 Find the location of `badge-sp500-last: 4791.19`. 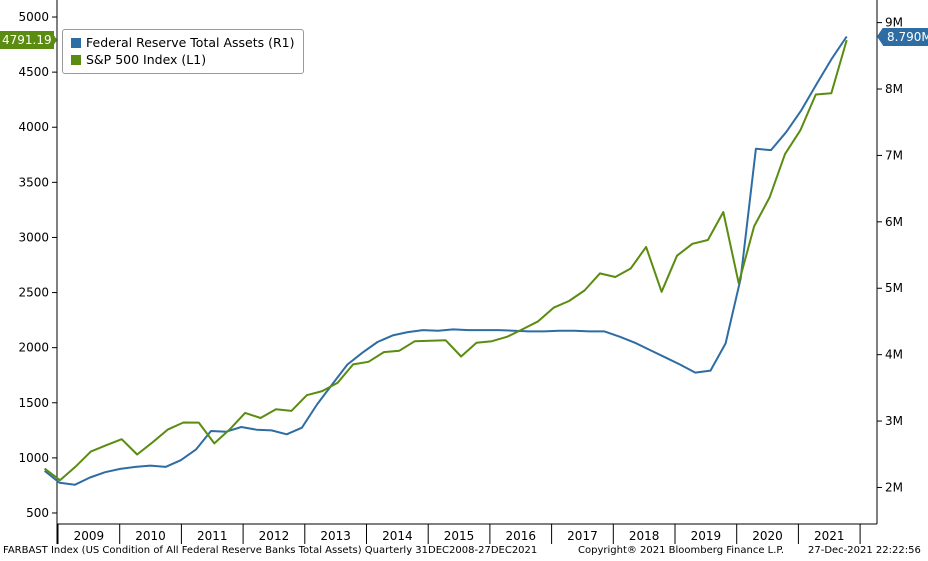

badge-sp500-last: 4791.19 is located at coordinates (27, 40).